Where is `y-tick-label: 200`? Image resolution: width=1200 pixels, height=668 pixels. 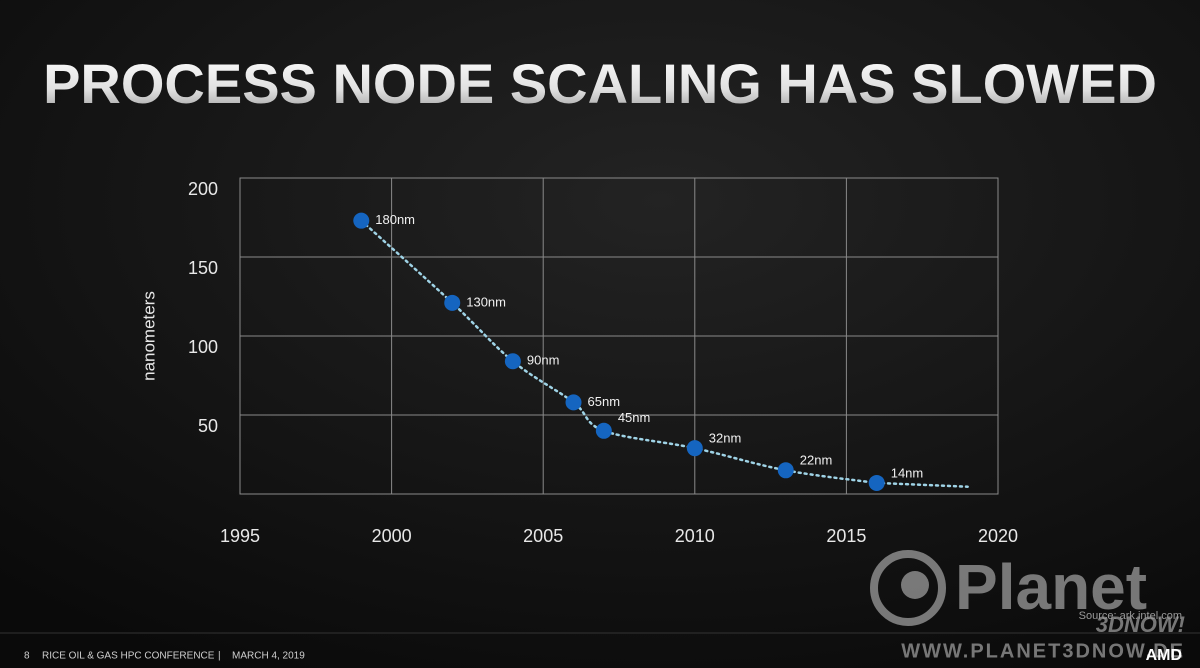 y-tick-label: 200 is located at coordinates (203, 189).